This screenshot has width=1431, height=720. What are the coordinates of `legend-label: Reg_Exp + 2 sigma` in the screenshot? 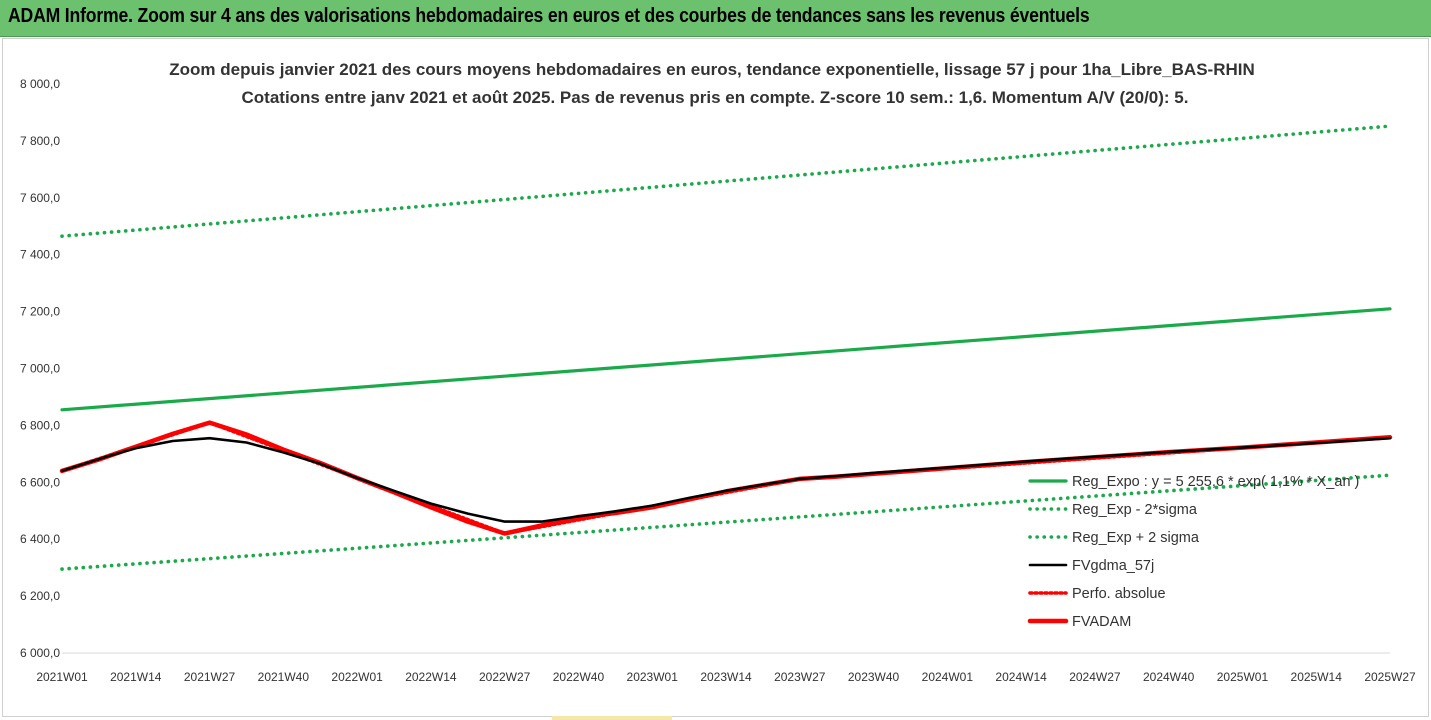 It's located at (1136, 538).